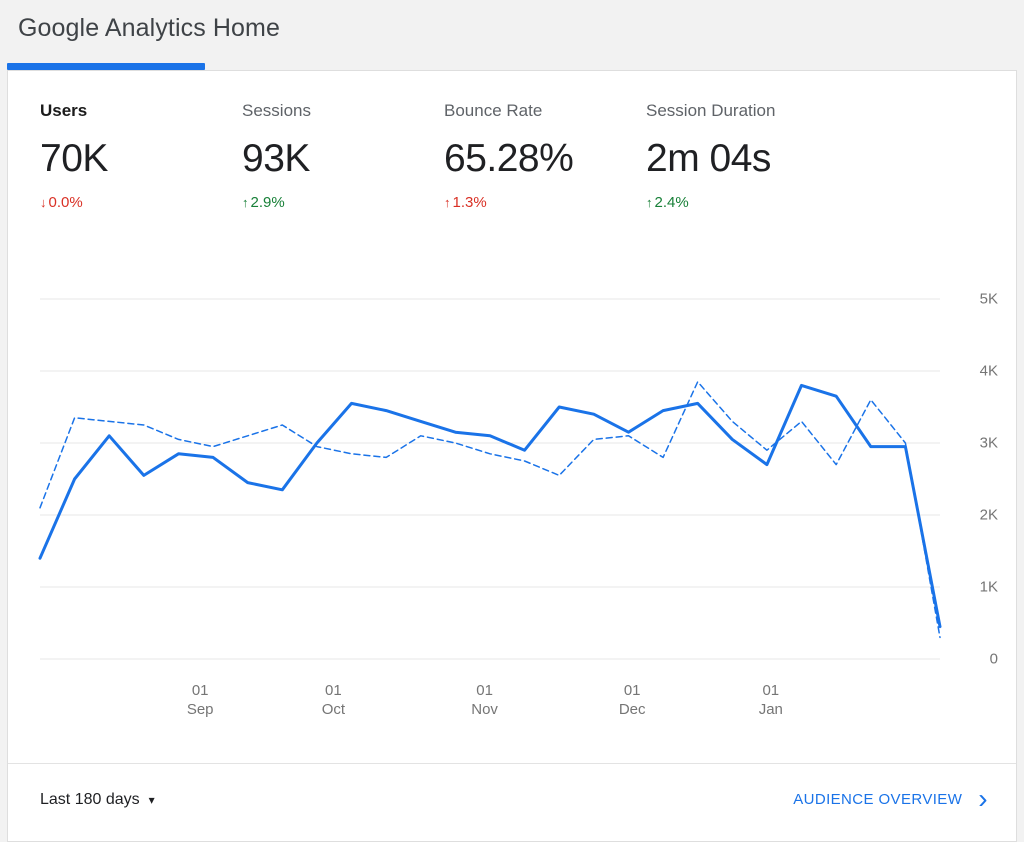 Image resolution: width=1024 pixels, height=842 pixels. What do you see at coordinates (975, 479) in the screenshot?
I see `y-axis: 5K 4K 3K 2K 1K 0` at bounding box center [975, 479].